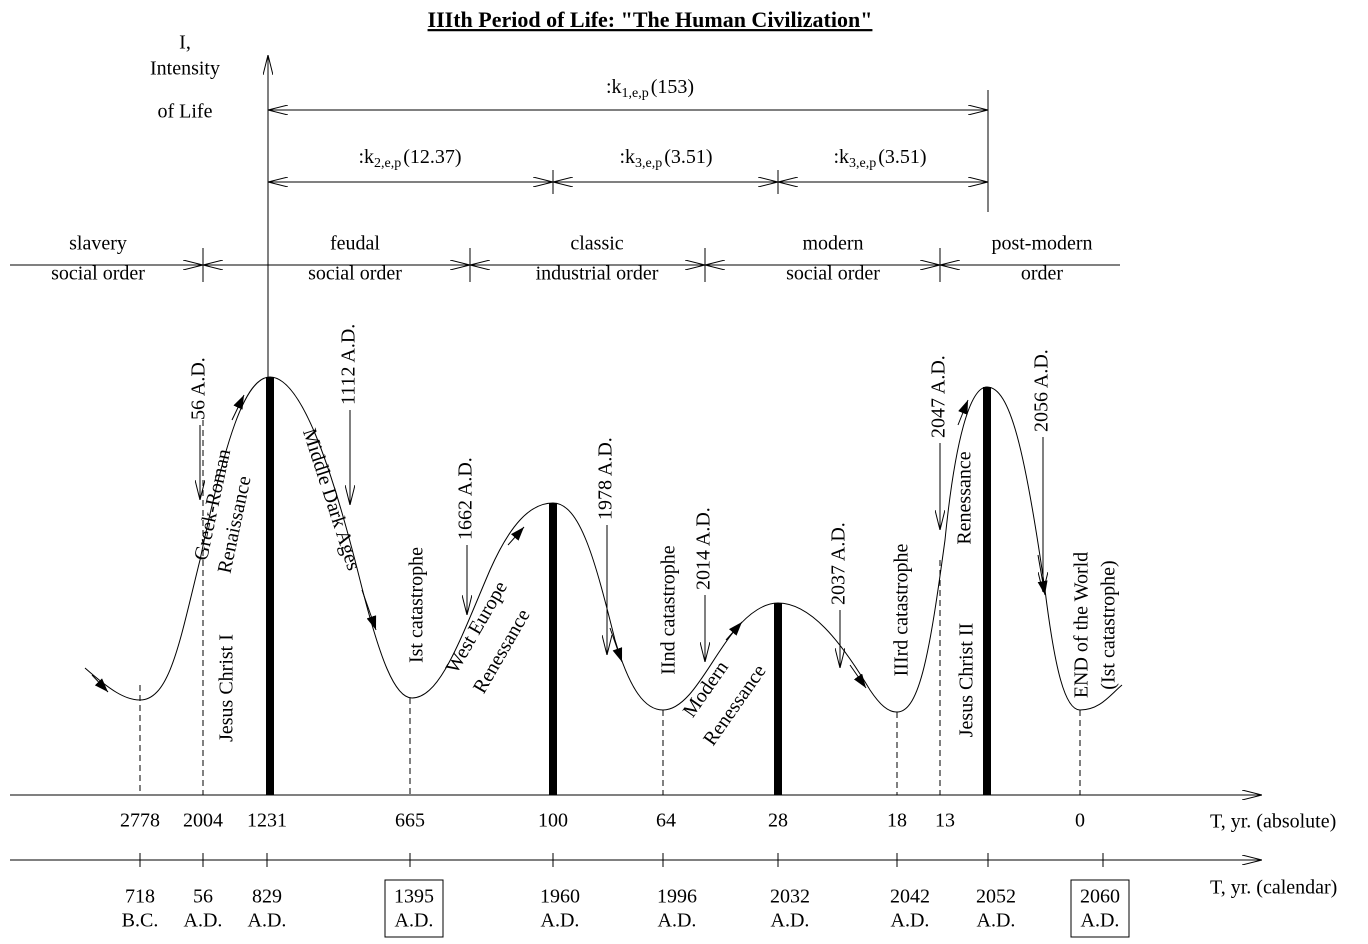  I want to click on subscript: 2,e,p, so click(387, 163).